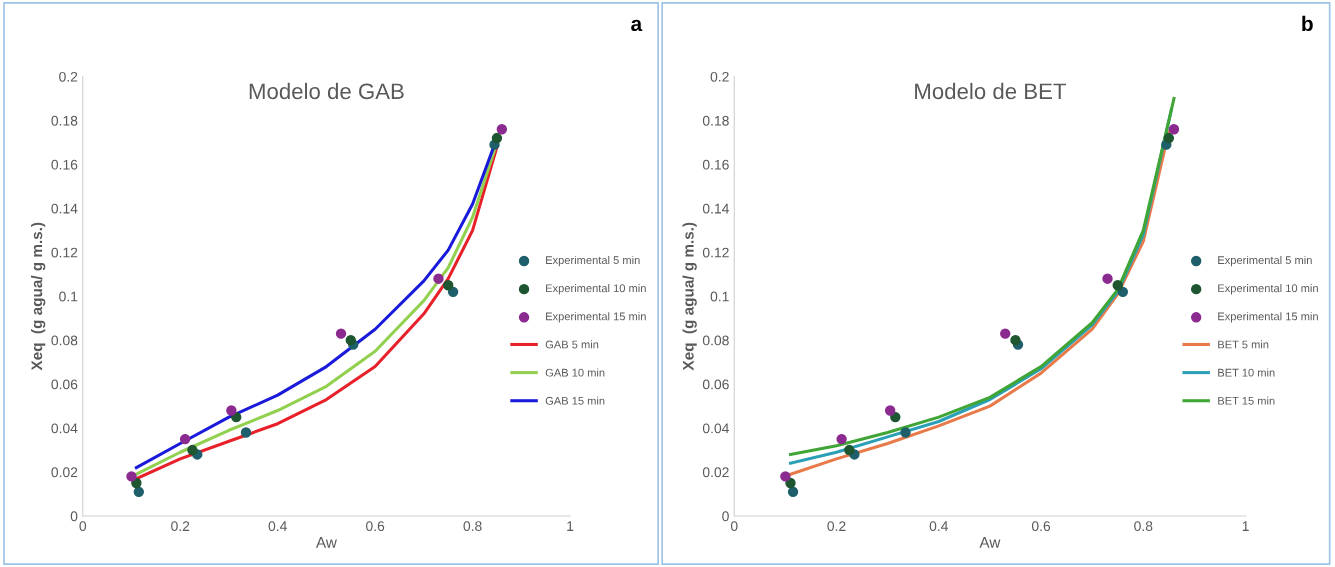 The width and height of the screenshot is (1335, 567). What do you see at coordinates (572, 344) in the screenshot?
I see `legend-label: GAB 5 min` at bounding box center [572, 344].